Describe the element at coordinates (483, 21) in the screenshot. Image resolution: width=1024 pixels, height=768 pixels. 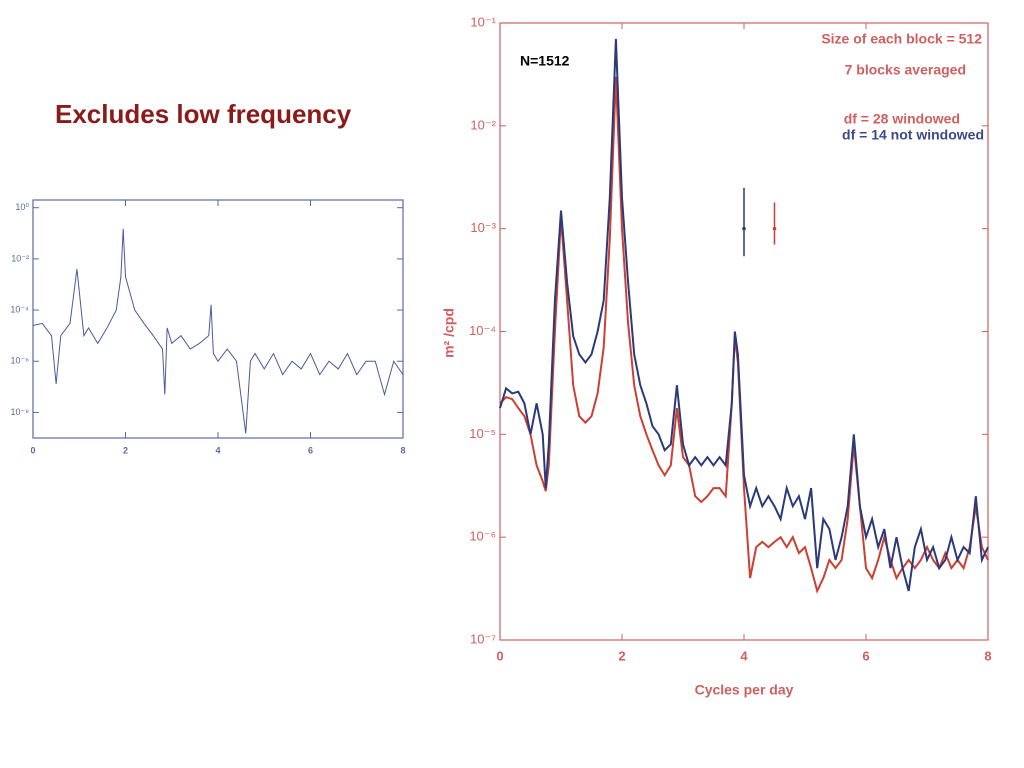
I see `y-tick-label: 10⁻¹` at that location.